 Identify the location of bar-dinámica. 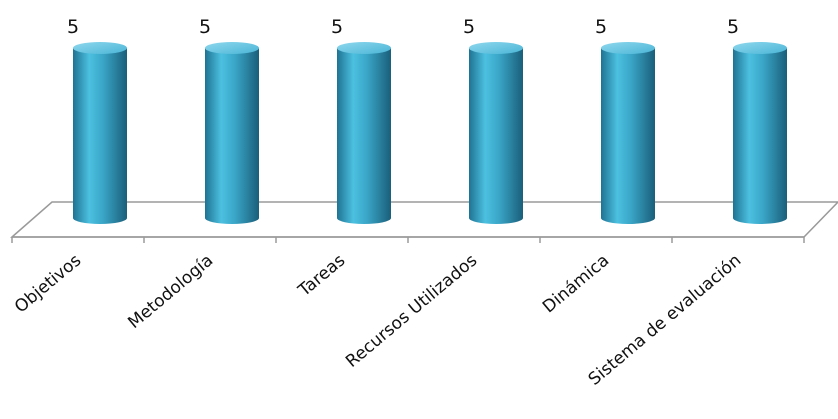
(628, 133).